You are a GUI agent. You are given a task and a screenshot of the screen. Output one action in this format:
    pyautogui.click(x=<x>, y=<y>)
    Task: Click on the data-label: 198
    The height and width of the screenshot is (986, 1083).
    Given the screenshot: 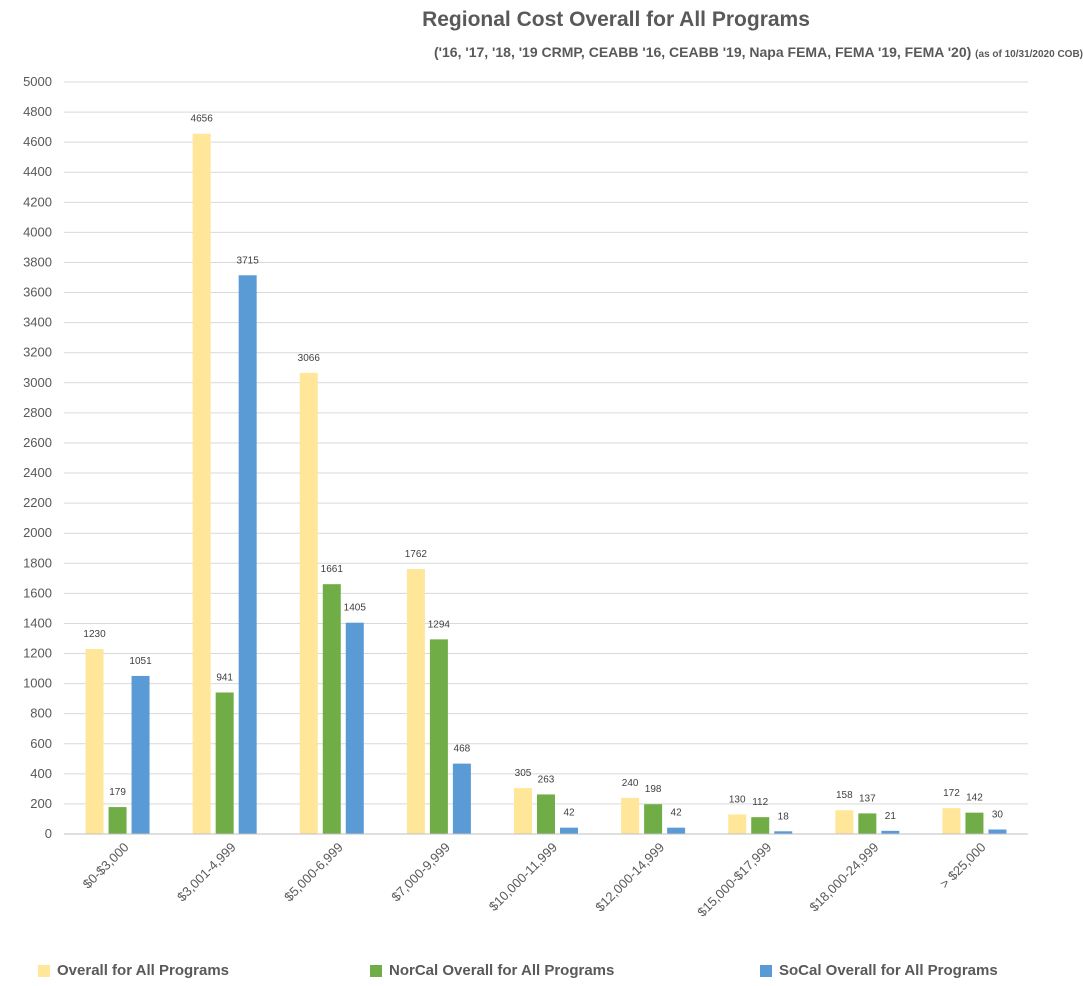 What is the action you would take?
    pyautogui.click(x=653, y=789)
    